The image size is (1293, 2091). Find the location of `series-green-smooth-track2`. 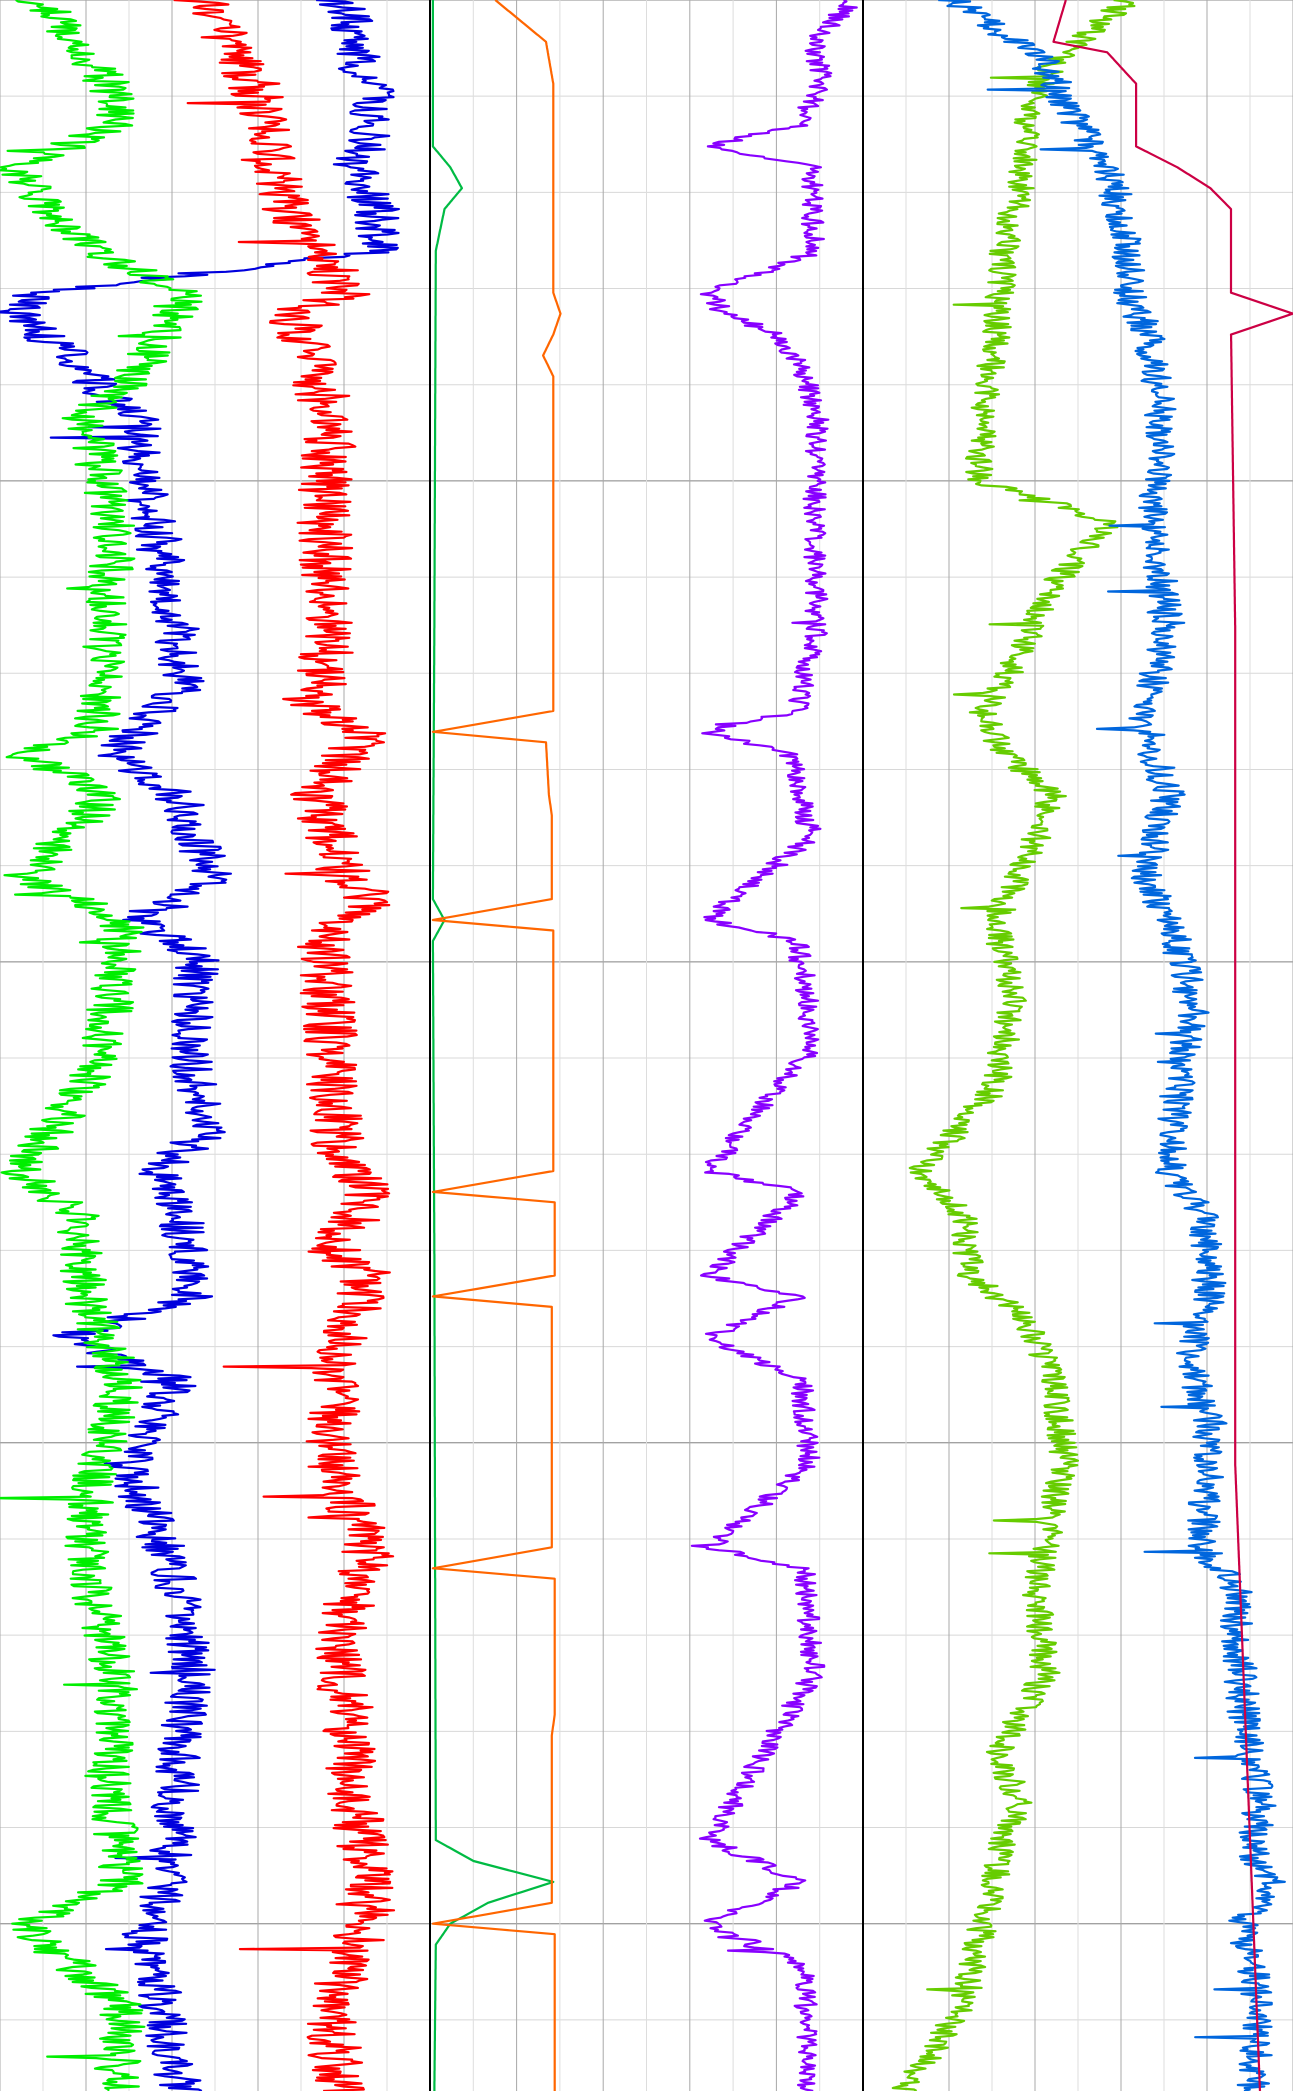

series-green-smooth-track2 is located at coordinates (493, 1045).